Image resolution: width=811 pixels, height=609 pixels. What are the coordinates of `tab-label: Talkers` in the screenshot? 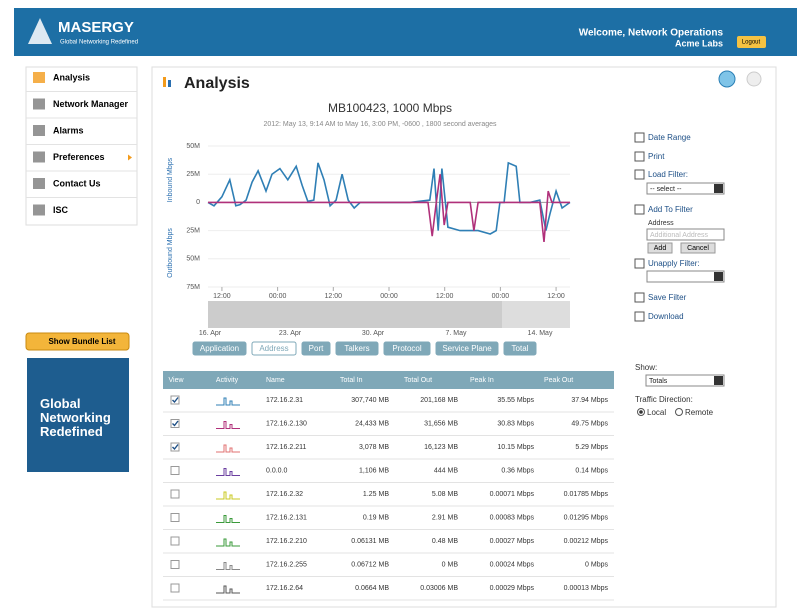 It's located at (356, 348).